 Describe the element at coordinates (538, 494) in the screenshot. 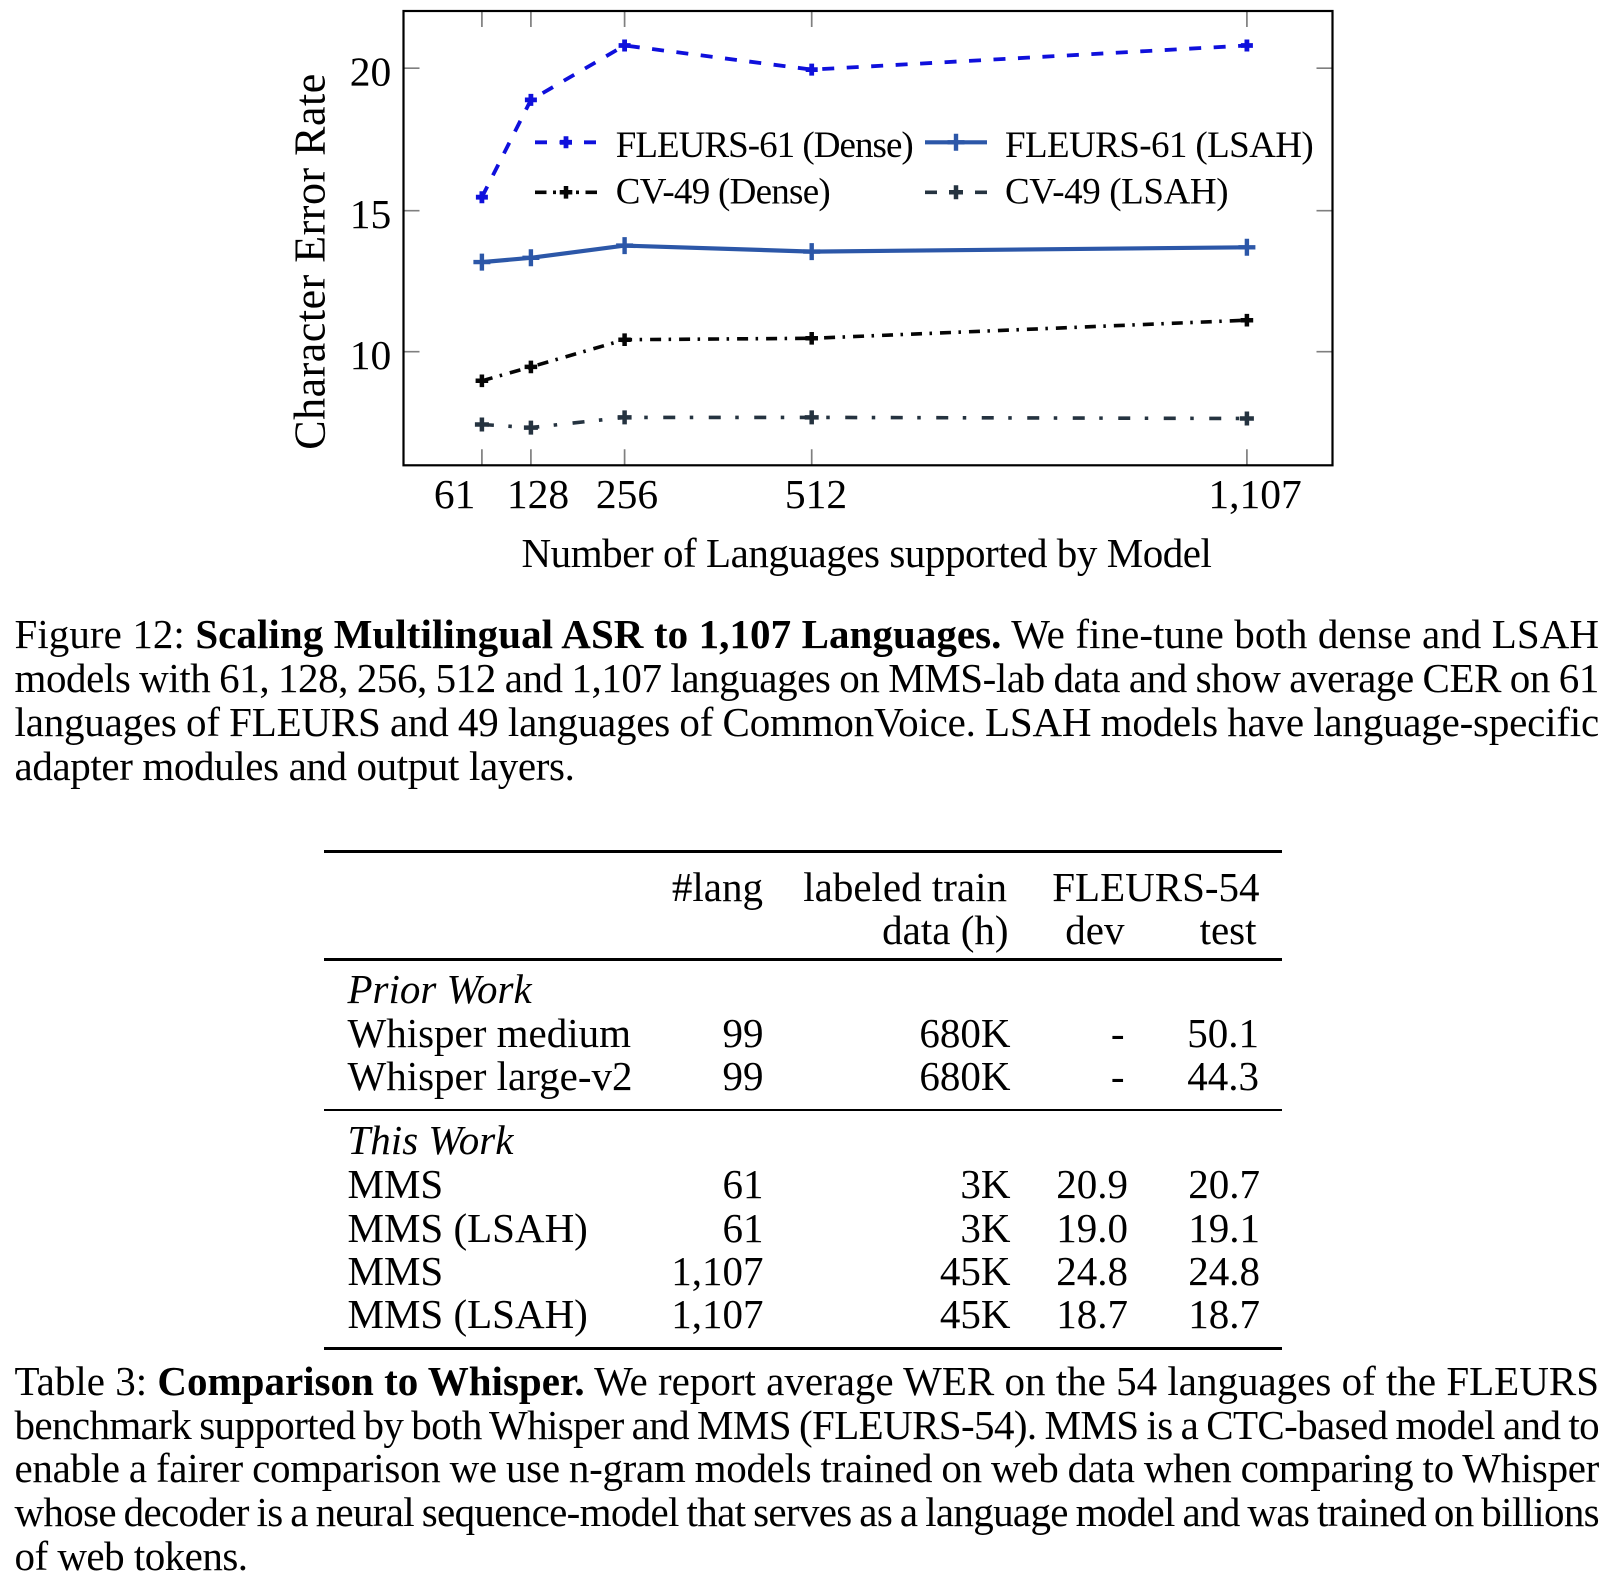

I see `svg-text: 128` at that location.